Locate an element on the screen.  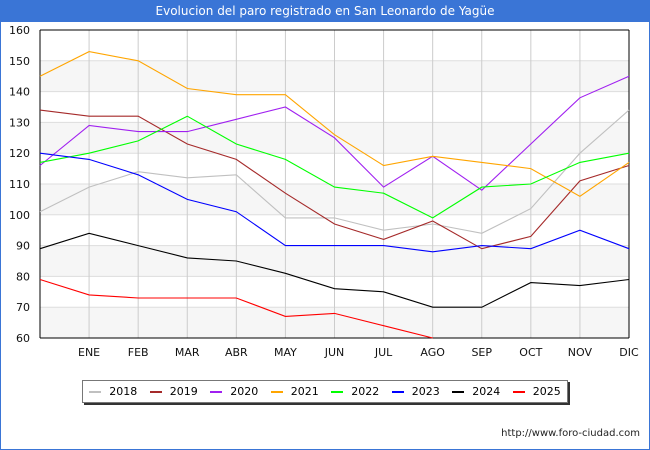
y-tick-label: 110 is located at coordinates (19, 184).